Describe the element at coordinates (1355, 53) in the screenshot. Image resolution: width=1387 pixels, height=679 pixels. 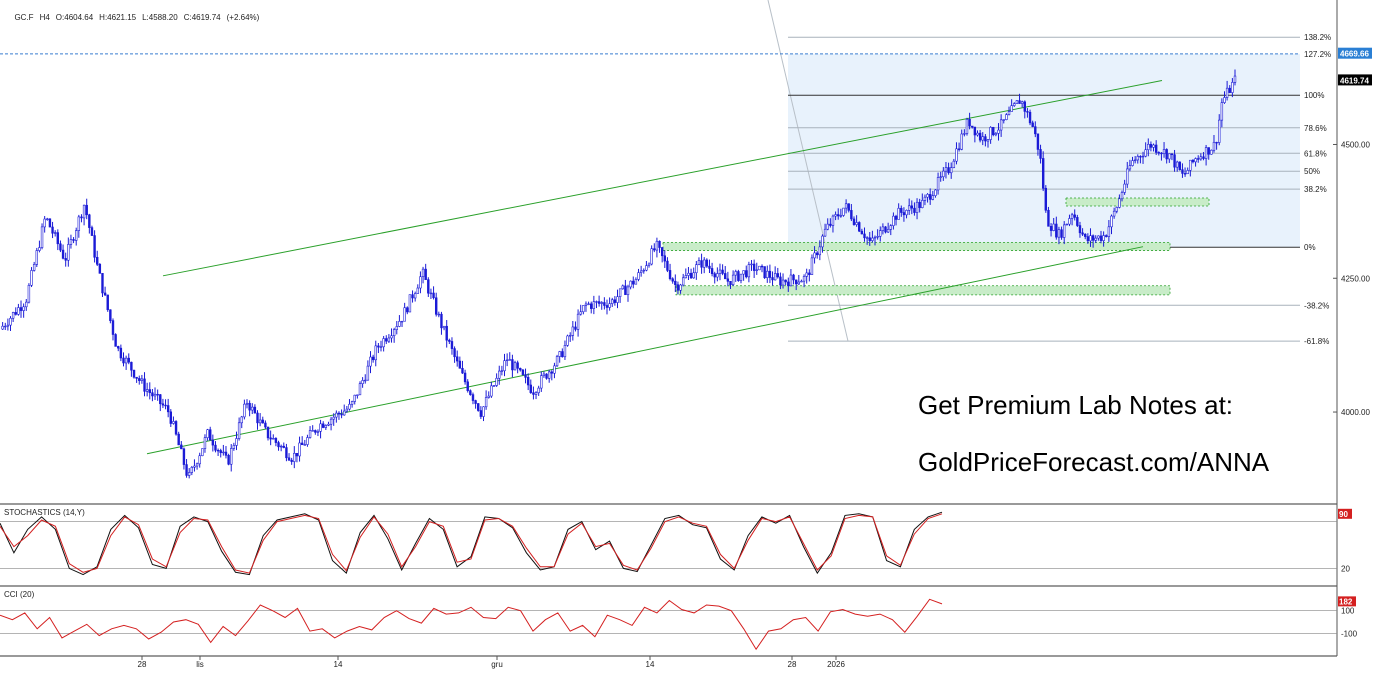
I see `target-price-tag` at that location.